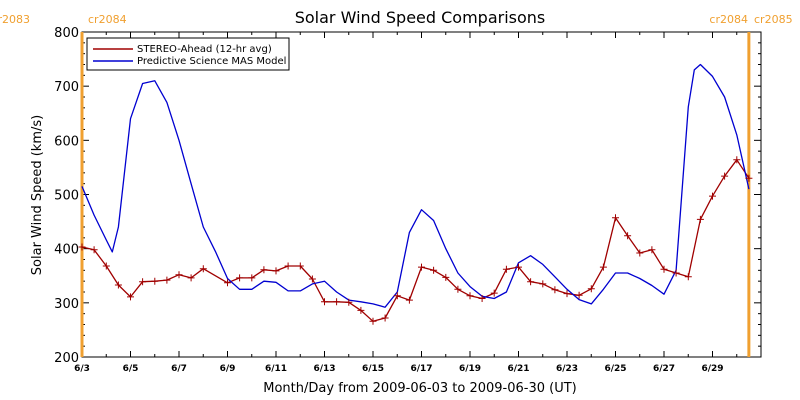 This screenshot has height=400, width=800. I want to click on cr-label-left-1: cr2083, so click(15, 19).